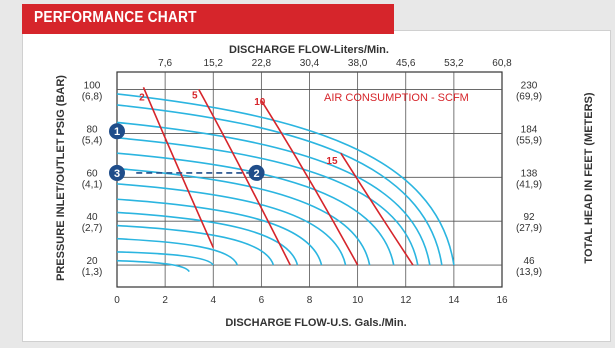  What do you see at coordinates (92, 272) in the screenshot?
I see `y-tick-bar-label: (1,3)` at bounding box center [92, 272].